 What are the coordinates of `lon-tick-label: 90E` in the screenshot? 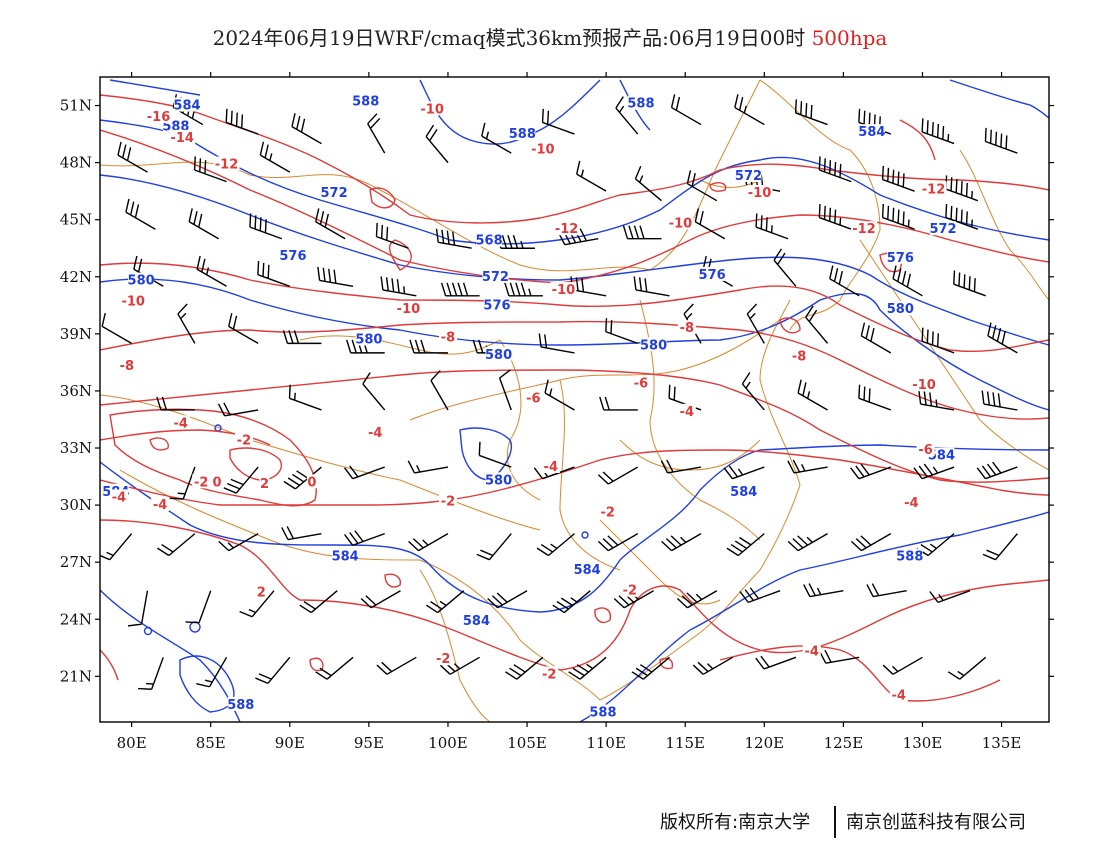 It's located at (290, 743).